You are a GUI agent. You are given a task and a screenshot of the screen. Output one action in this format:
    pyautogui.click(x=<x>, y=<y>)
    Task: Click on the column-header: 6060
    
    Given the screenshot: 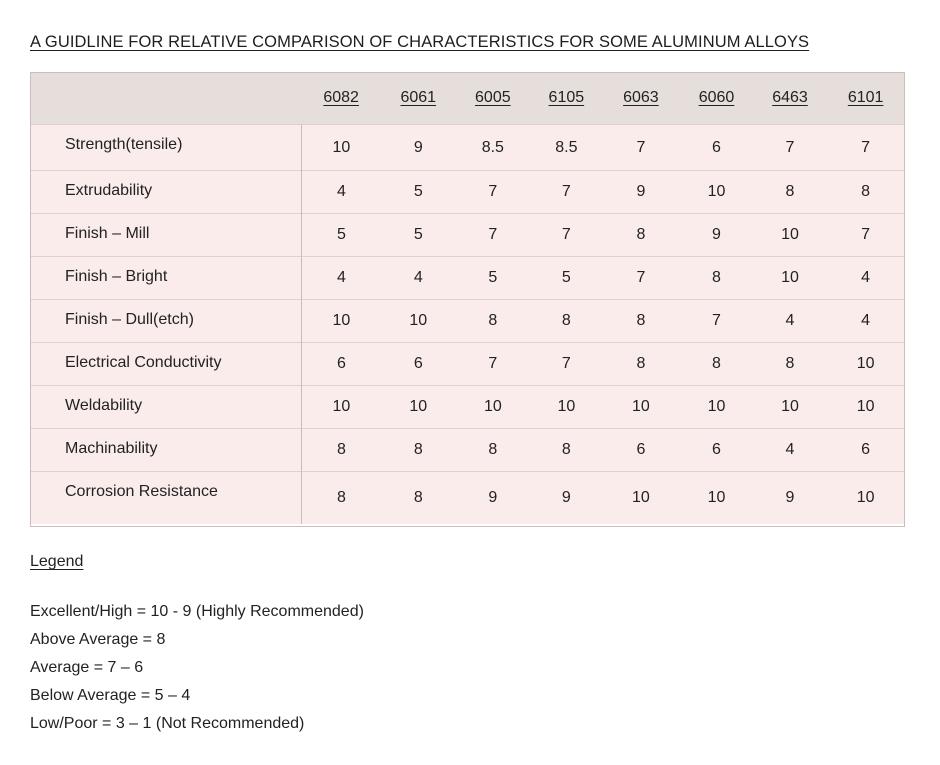 What is the action you would take?
    pyautogui.click(x=716, y=97)
    